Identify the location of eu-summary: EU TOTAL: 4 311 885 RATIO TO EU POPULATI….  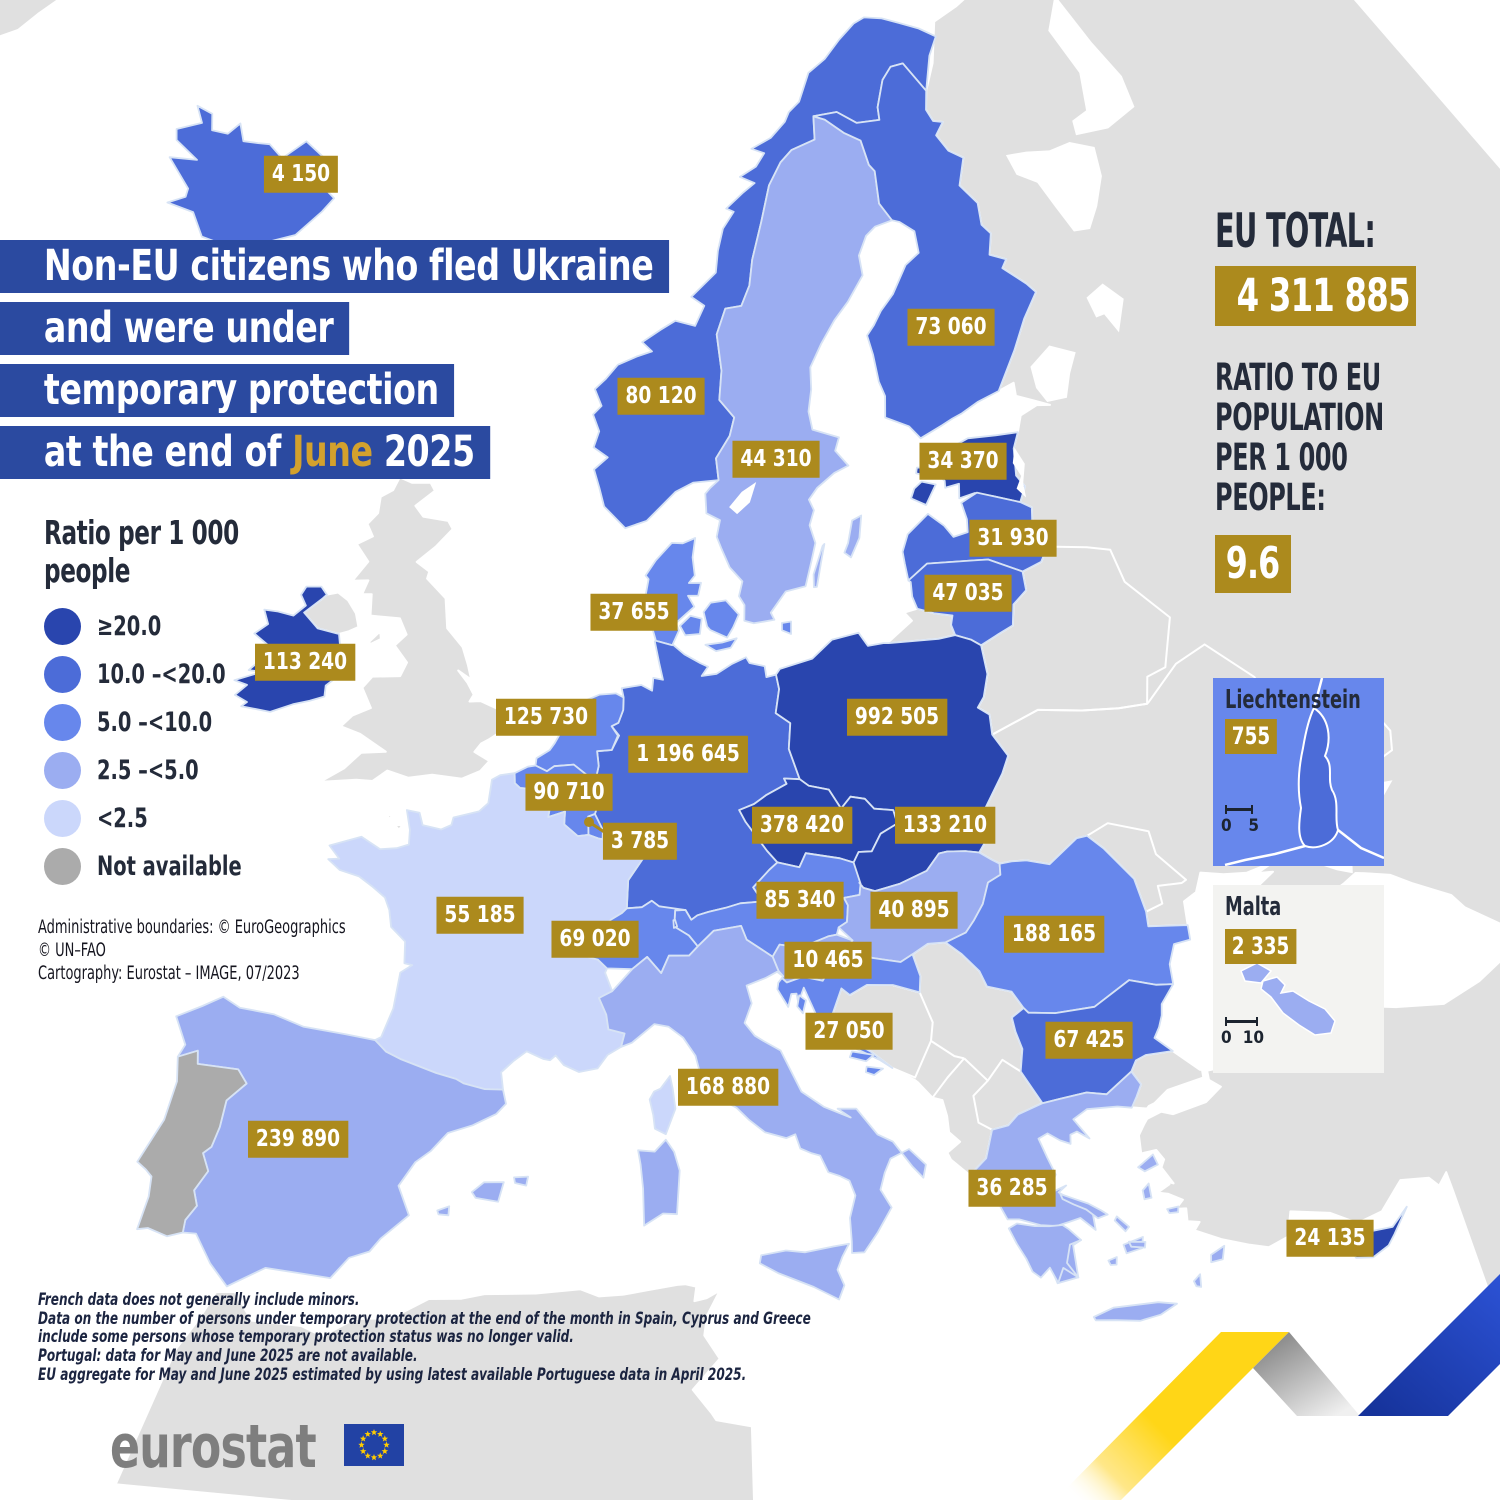
(1333, 400).